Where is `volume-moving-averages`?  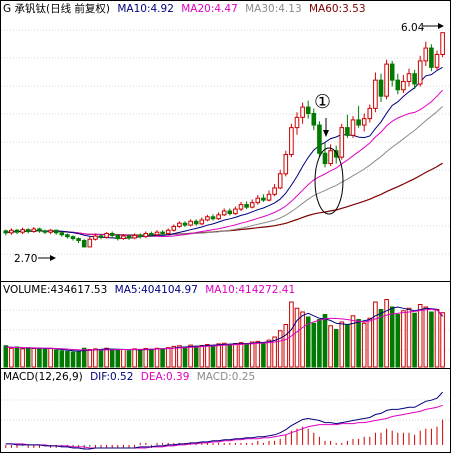 volume-moving-averages is located at coordinates (224, 329).